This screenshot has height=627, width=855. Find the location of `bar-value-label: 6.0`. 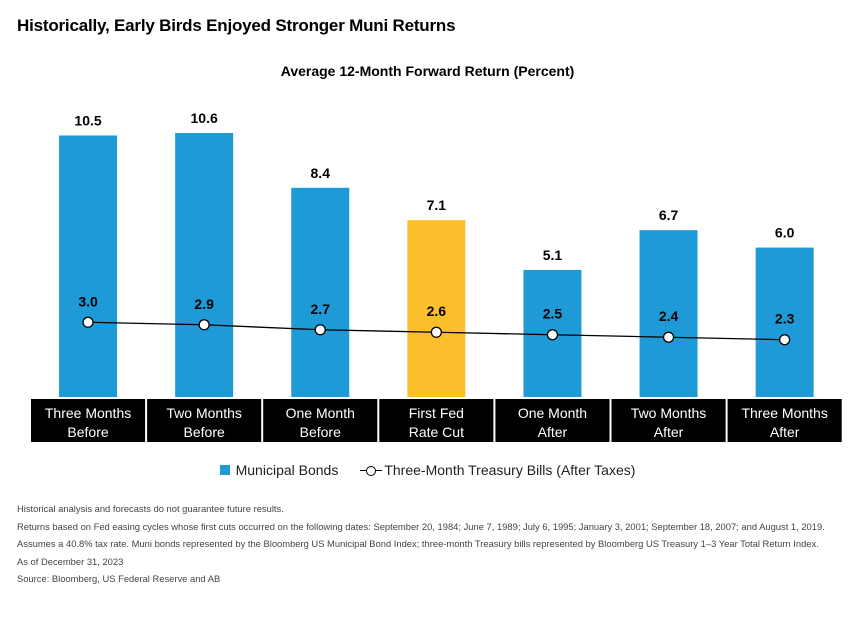

bar-value-label: 6.0 is located at coordinates (785, 233).